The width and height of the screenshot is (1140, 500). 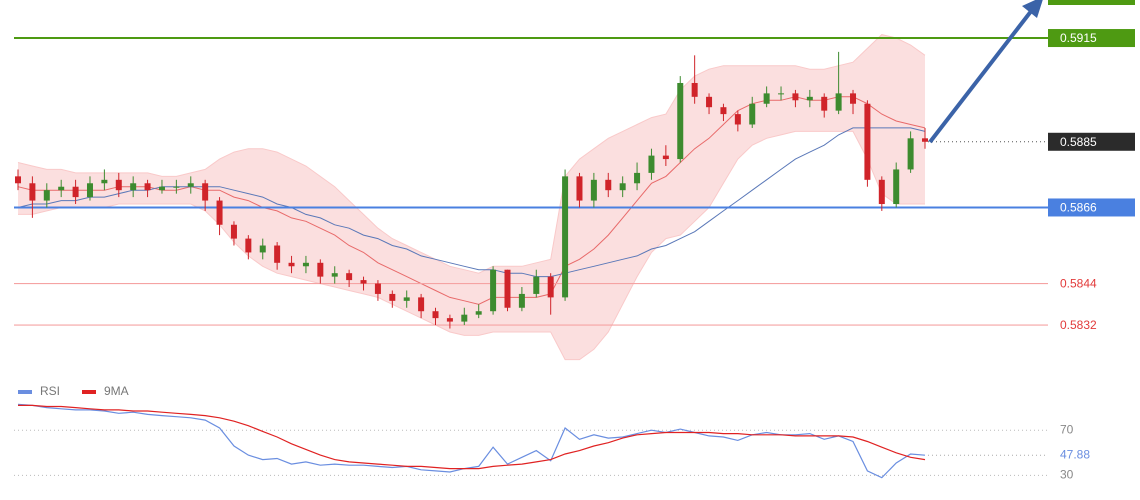 I want to click on legend-label: 9MA, so click(x=116, y=391).